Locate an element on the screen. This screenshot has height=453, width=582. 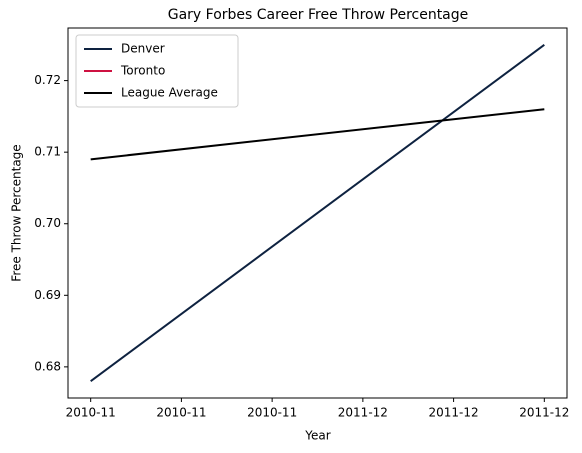
x-axis-label: Year is located at coordinates (317, 436).